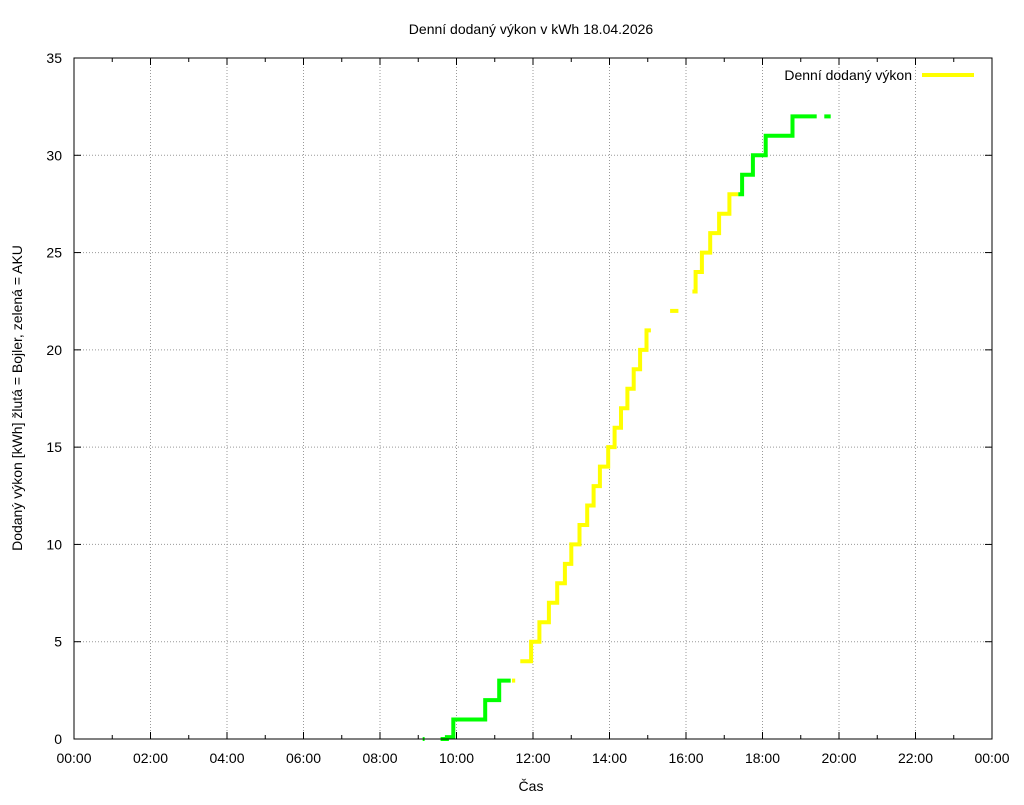  I want to click on x-tick-label: 22:00, so click(915, 758).